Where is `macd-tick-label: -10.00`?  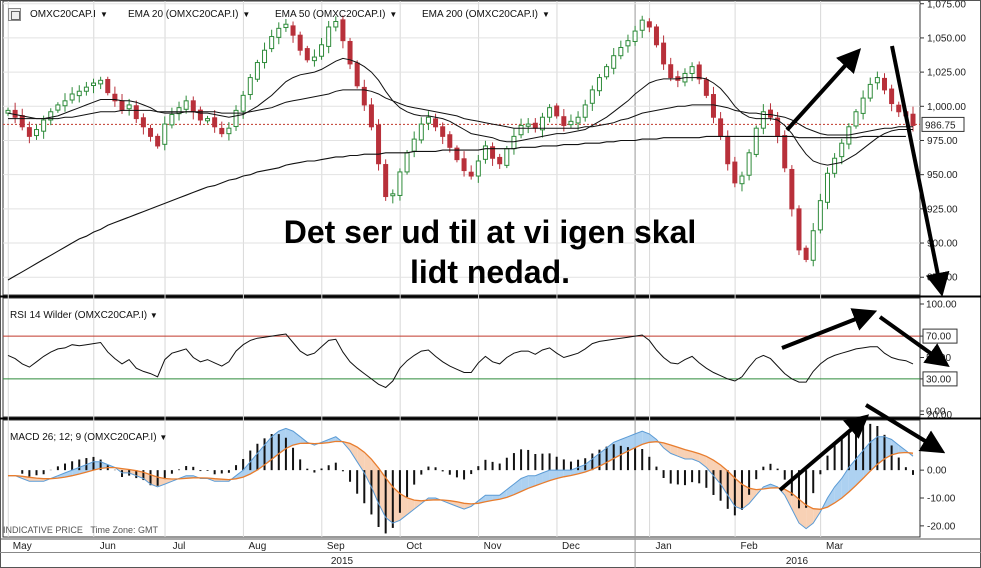 macd-tick-label: -10.00 is located at coordinates (941, 499).